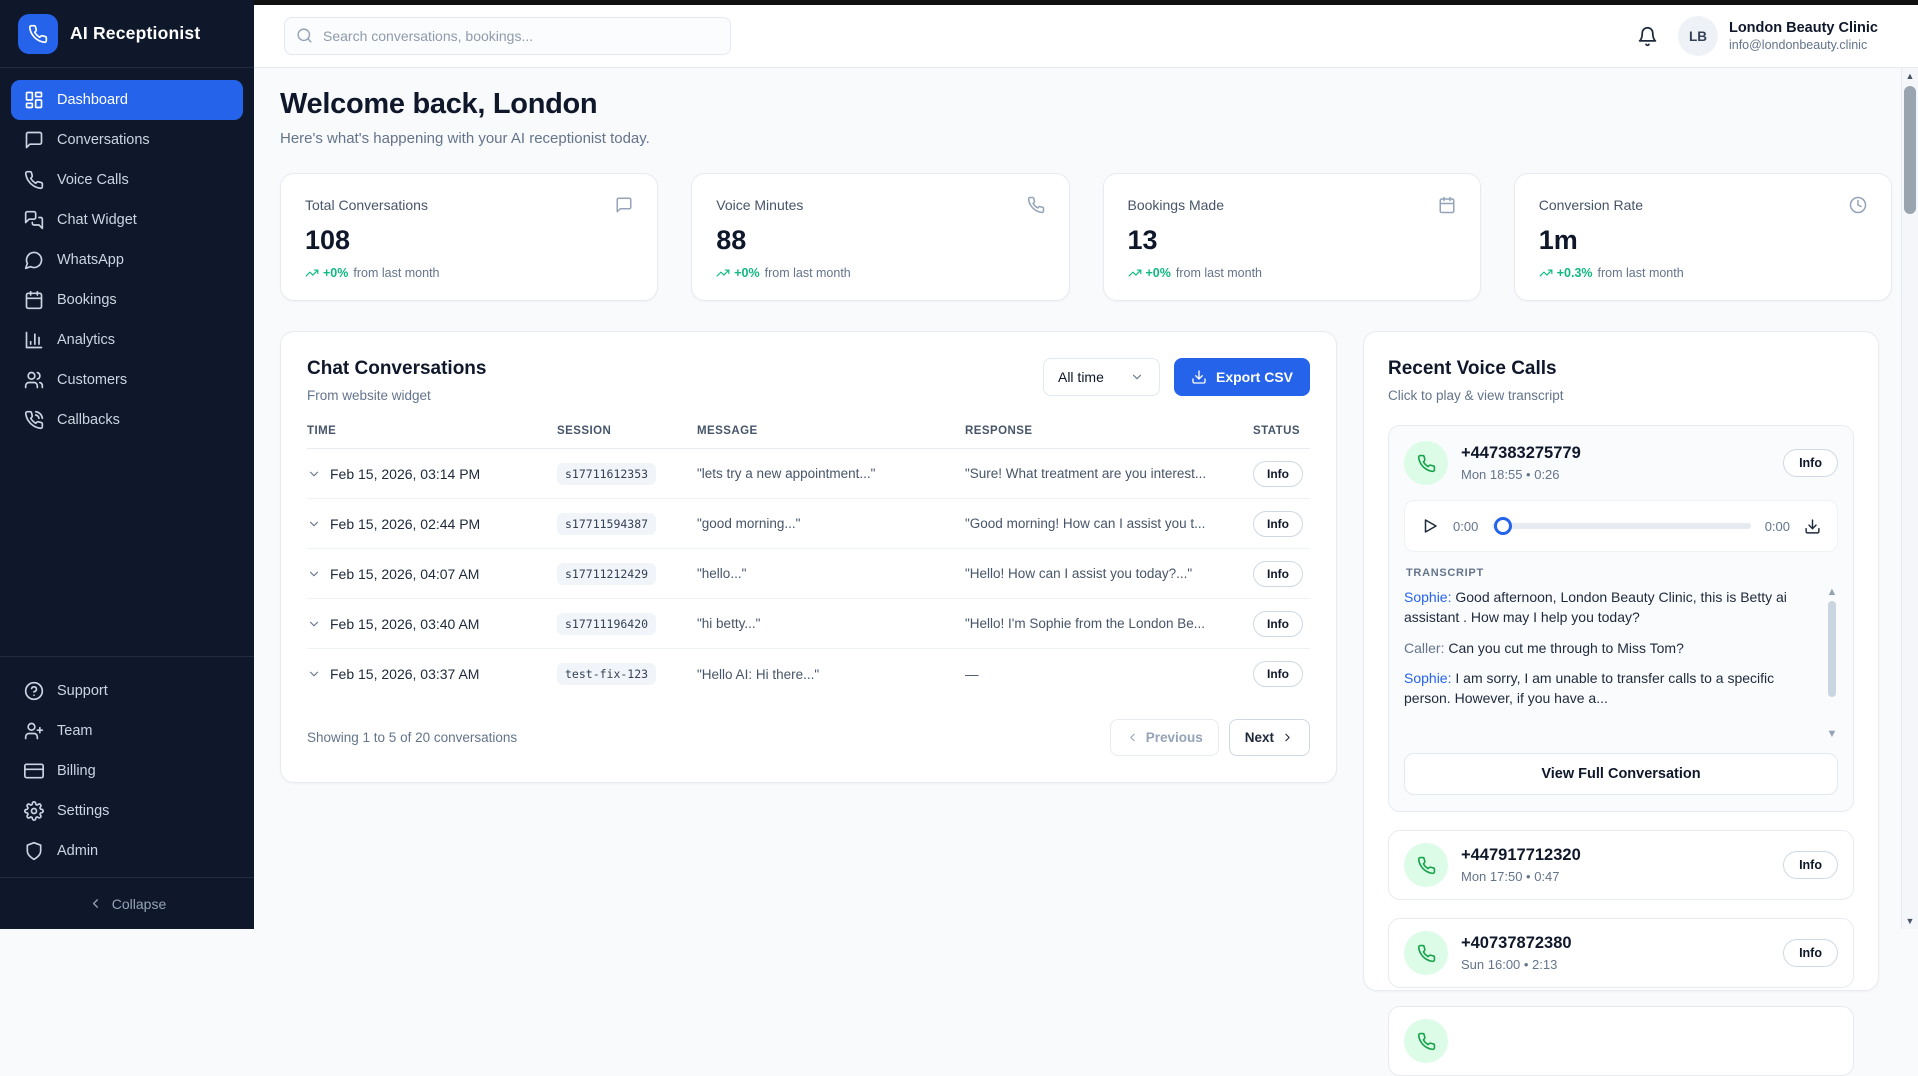 Image resolution: width=1918 pixels, height=1076 pixels. What do you see at coordinates (1176, 205) in the screenshot?
I see `stat-label: Bookings Made` at bounding box center [1176, 205].